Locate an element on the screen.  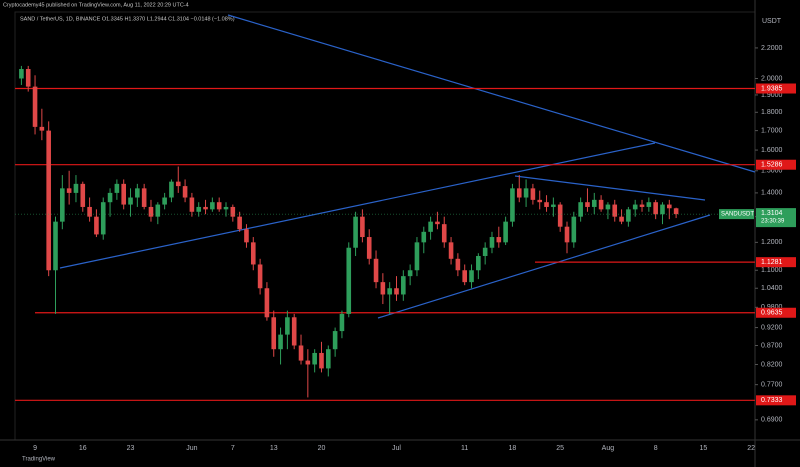
symbol-tag: SANDUSDT is located at coordinates (737, 215).